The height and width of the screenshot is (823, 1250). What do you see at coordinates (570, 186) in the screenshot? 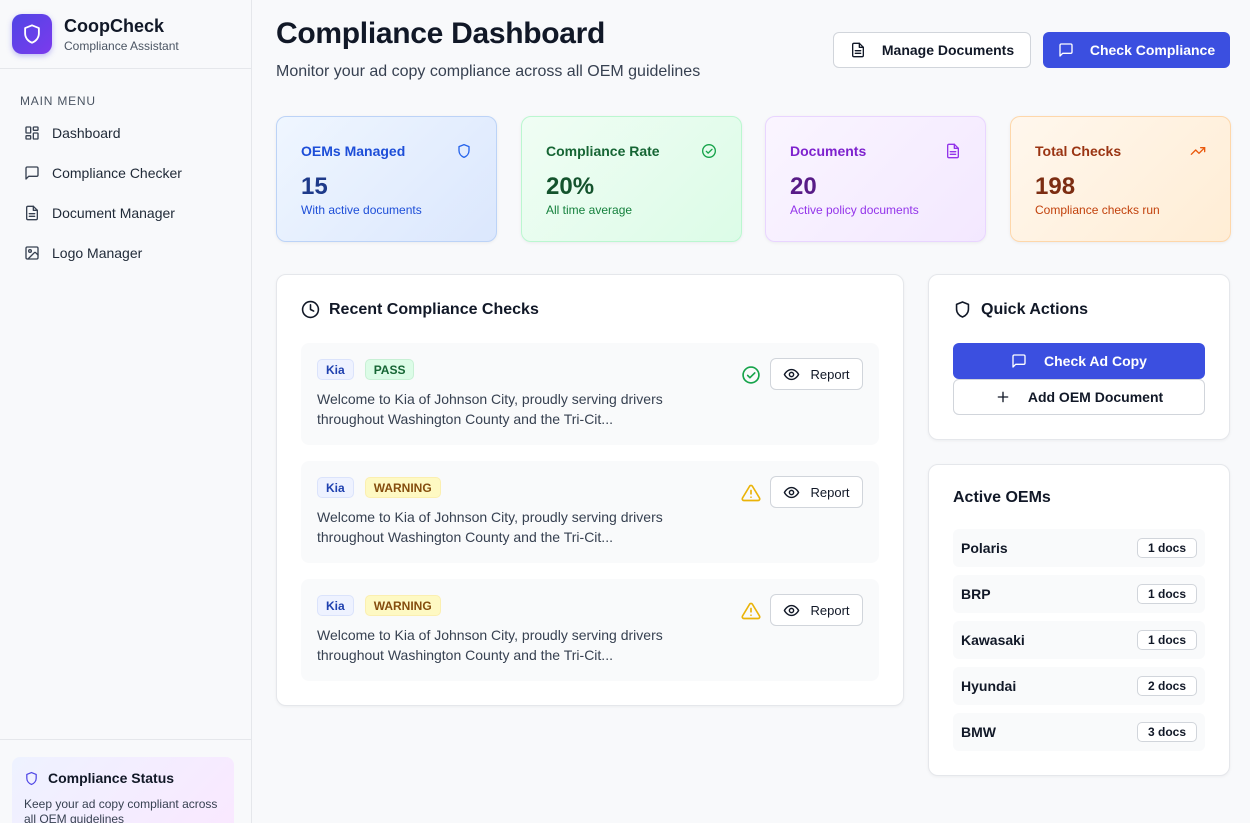
I see `stat-value: 20%` at bounding box center [570, 186].